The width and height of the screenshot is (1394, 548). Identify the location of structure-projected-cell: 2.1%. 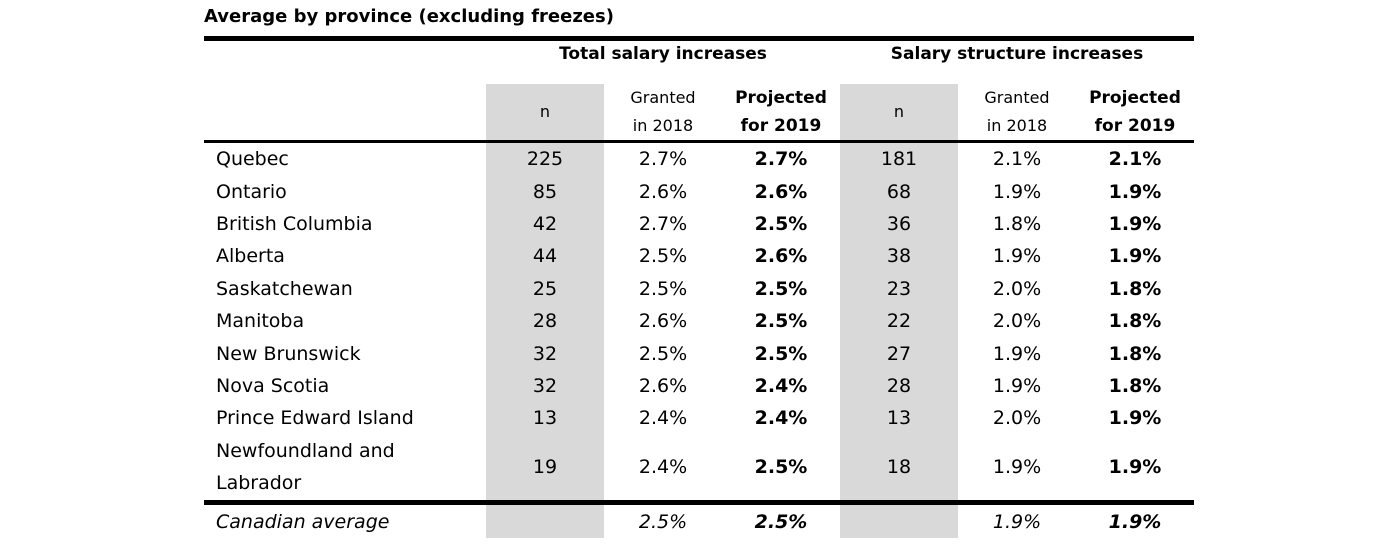
(1135, 159).